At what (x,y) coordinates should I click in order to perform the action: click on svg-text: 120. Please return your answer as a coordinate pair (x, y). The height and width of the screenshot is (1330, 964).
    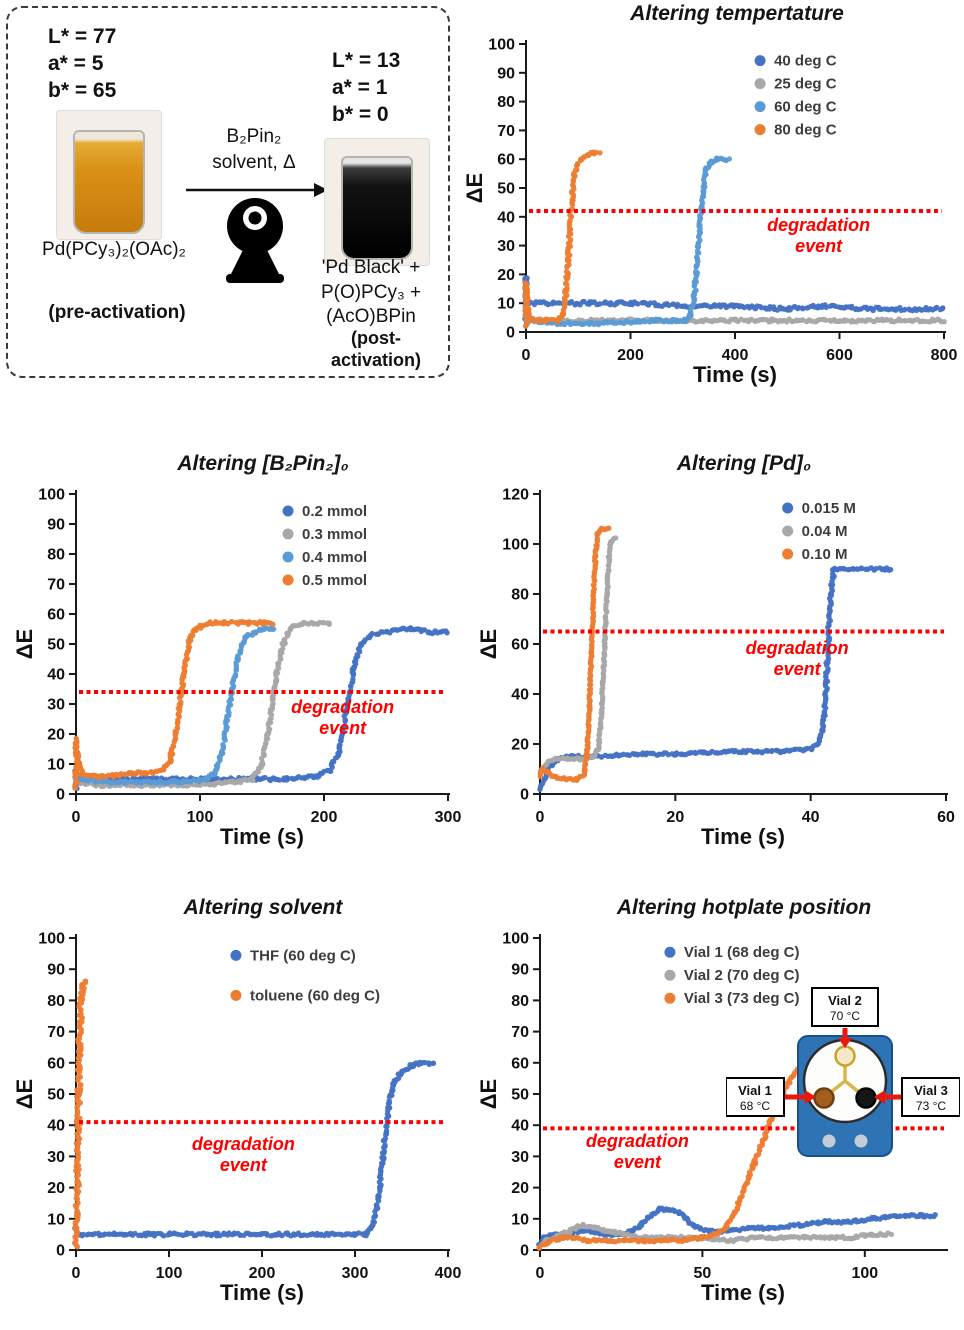
    Looking at the image, I should click on (515, 495).